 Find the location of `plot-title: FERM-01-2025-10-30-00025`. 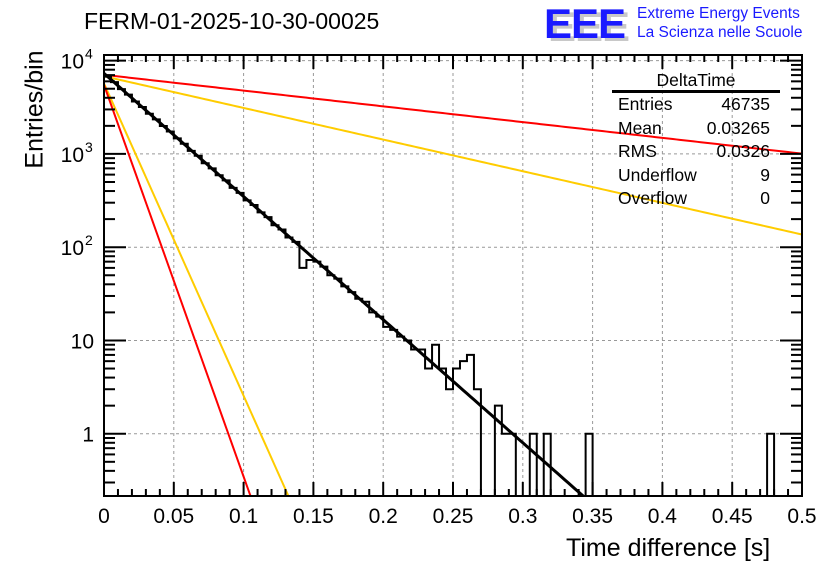

plot-title: FERM-01-2025-10-30-00025 is located at coordinates (232, 21).